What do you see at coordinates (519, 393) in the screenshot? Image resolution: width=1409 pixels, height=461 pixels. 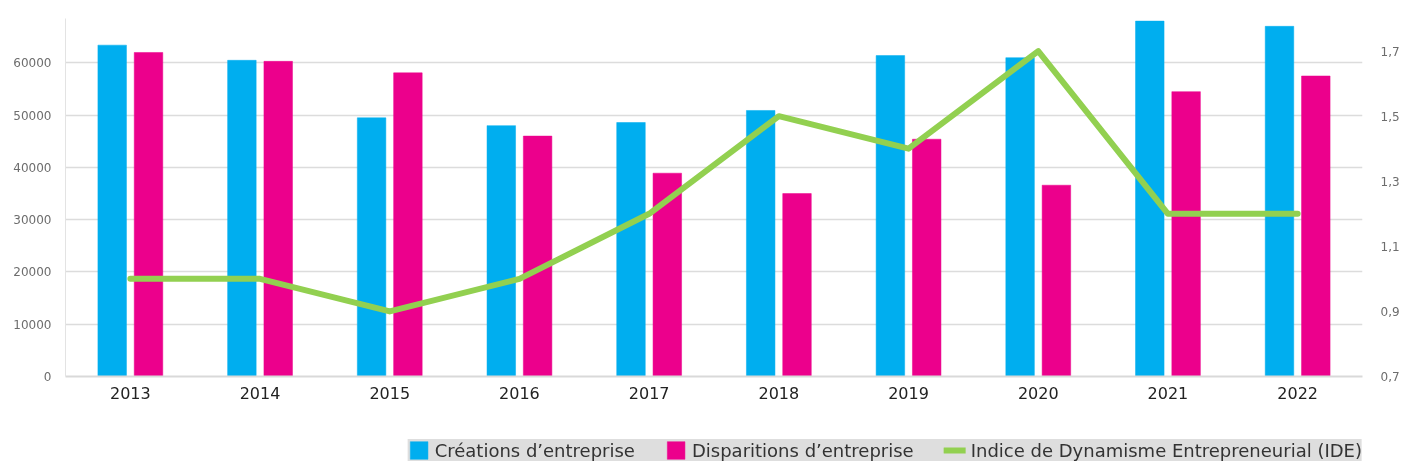 I see `x-tick-label: 2016` at bounding box center [519, 393].